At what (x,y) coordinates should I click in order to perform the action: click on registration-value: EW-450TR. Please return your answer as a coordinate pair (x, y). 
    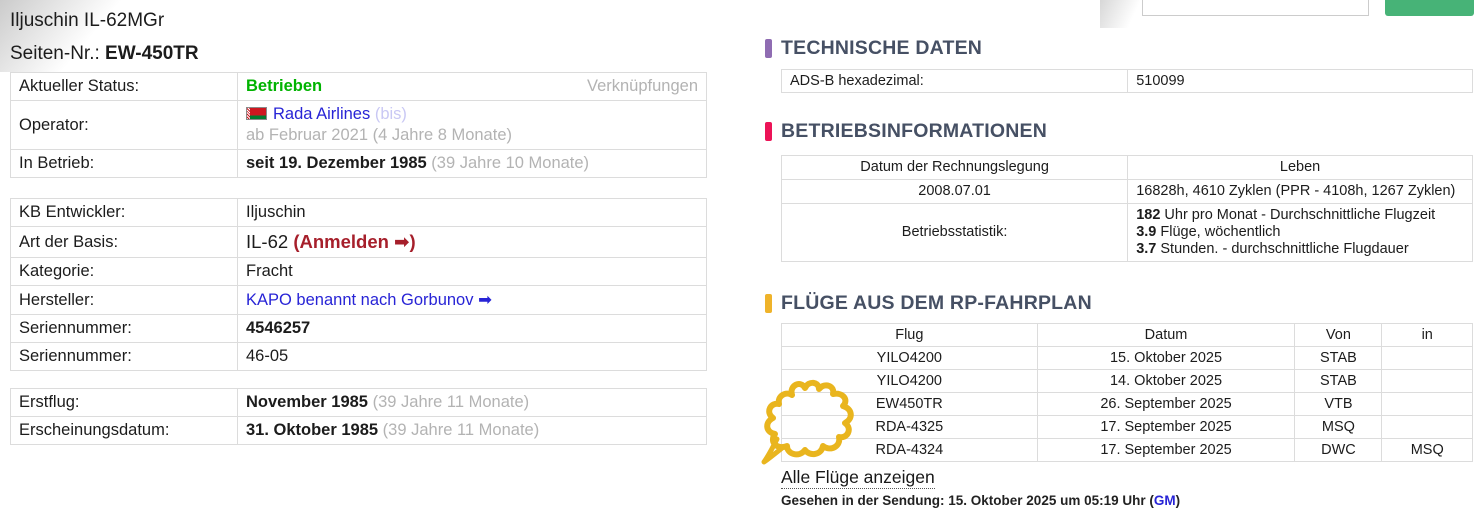
    Looking at the image, I should click on (152, 53).